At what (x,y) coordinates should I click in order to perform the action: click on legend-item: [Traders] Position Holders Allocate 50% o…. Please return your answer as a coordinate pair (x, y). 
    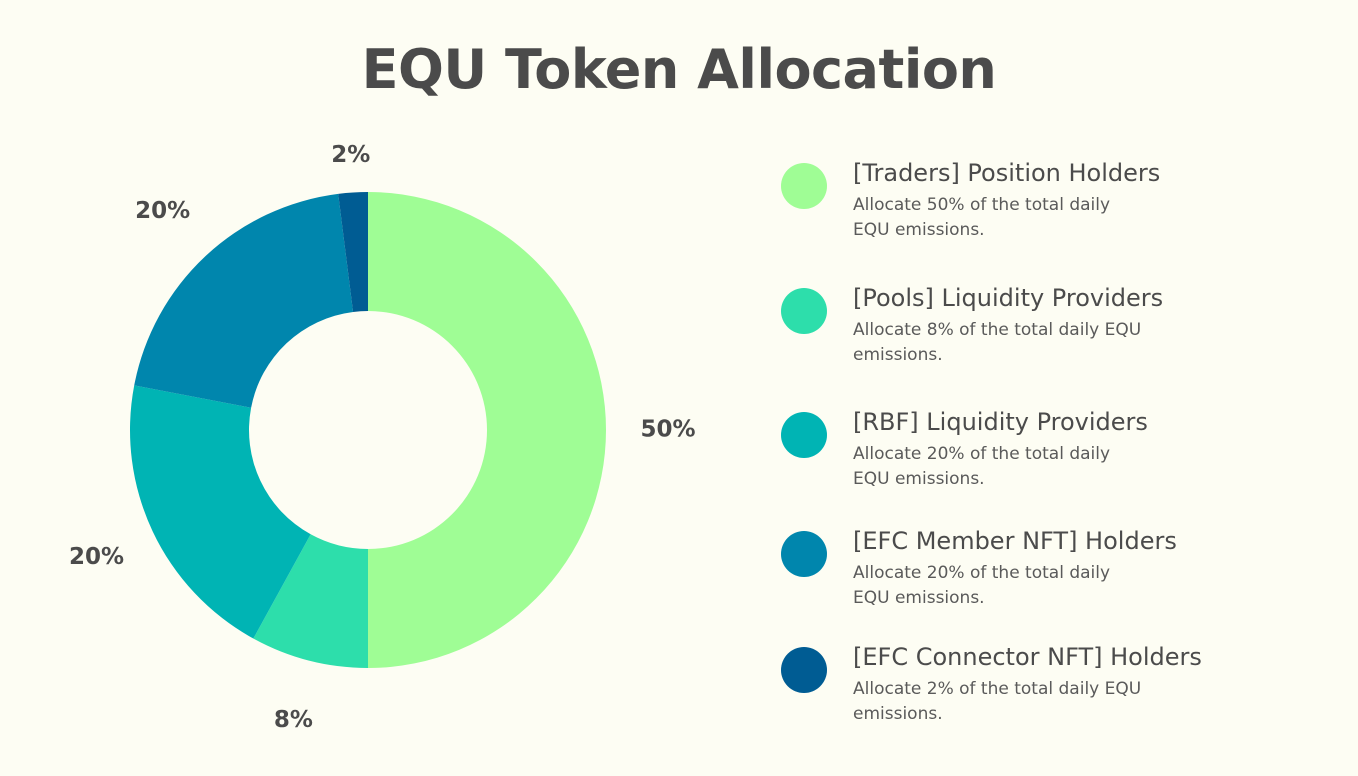
    Looking at the image, I should click on (1061, 206).